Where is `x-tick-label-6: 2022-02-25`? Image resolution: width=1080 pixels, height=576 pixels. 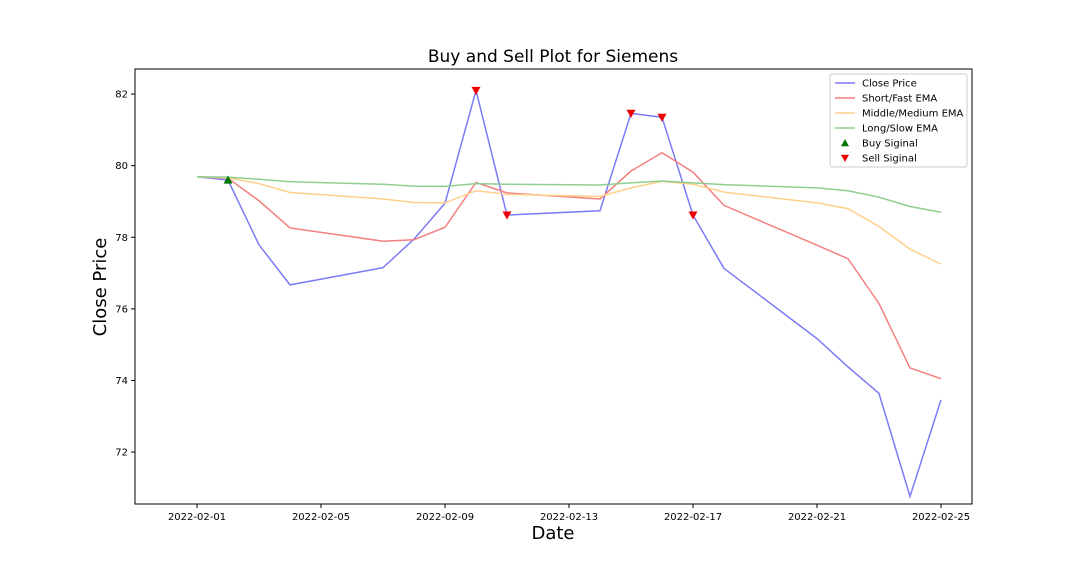
x-tick-label-6: 2022-02-25 is located at coordinates (941, 517).